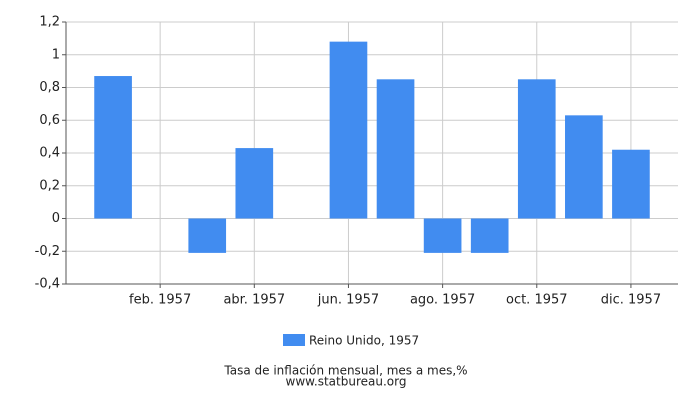 The height and width of the screenshot is (400, 700). Describe the element at coordinates (49, 185) in the screenshot. I see `y-tick-label: 0,2` at that location.